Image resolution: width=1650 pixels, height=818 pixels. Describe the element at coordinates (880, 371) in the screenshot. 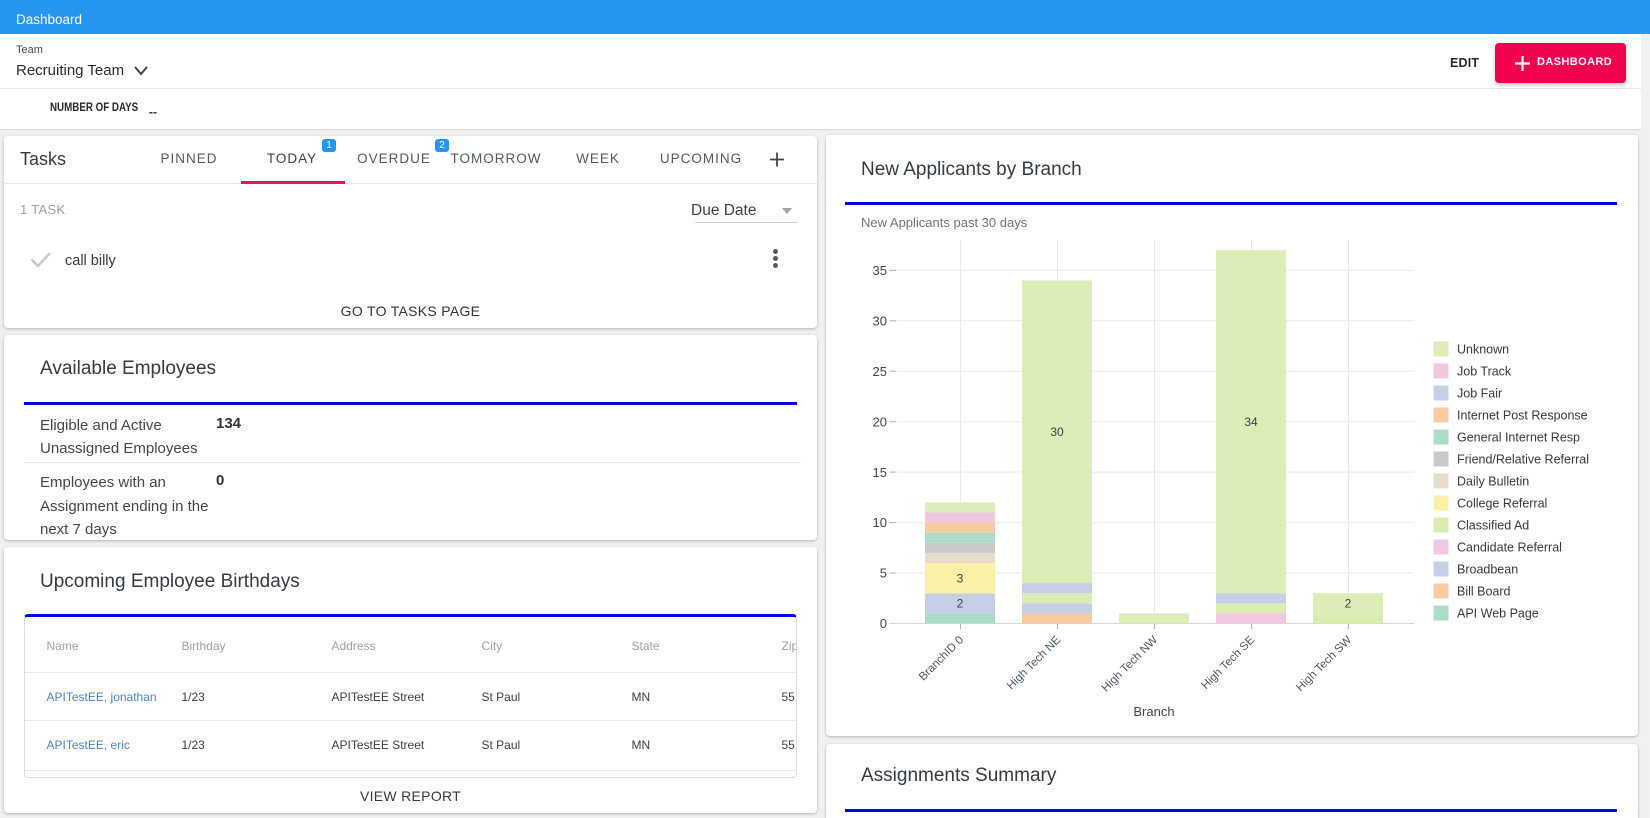

I see `svg-text: 25` at that location.